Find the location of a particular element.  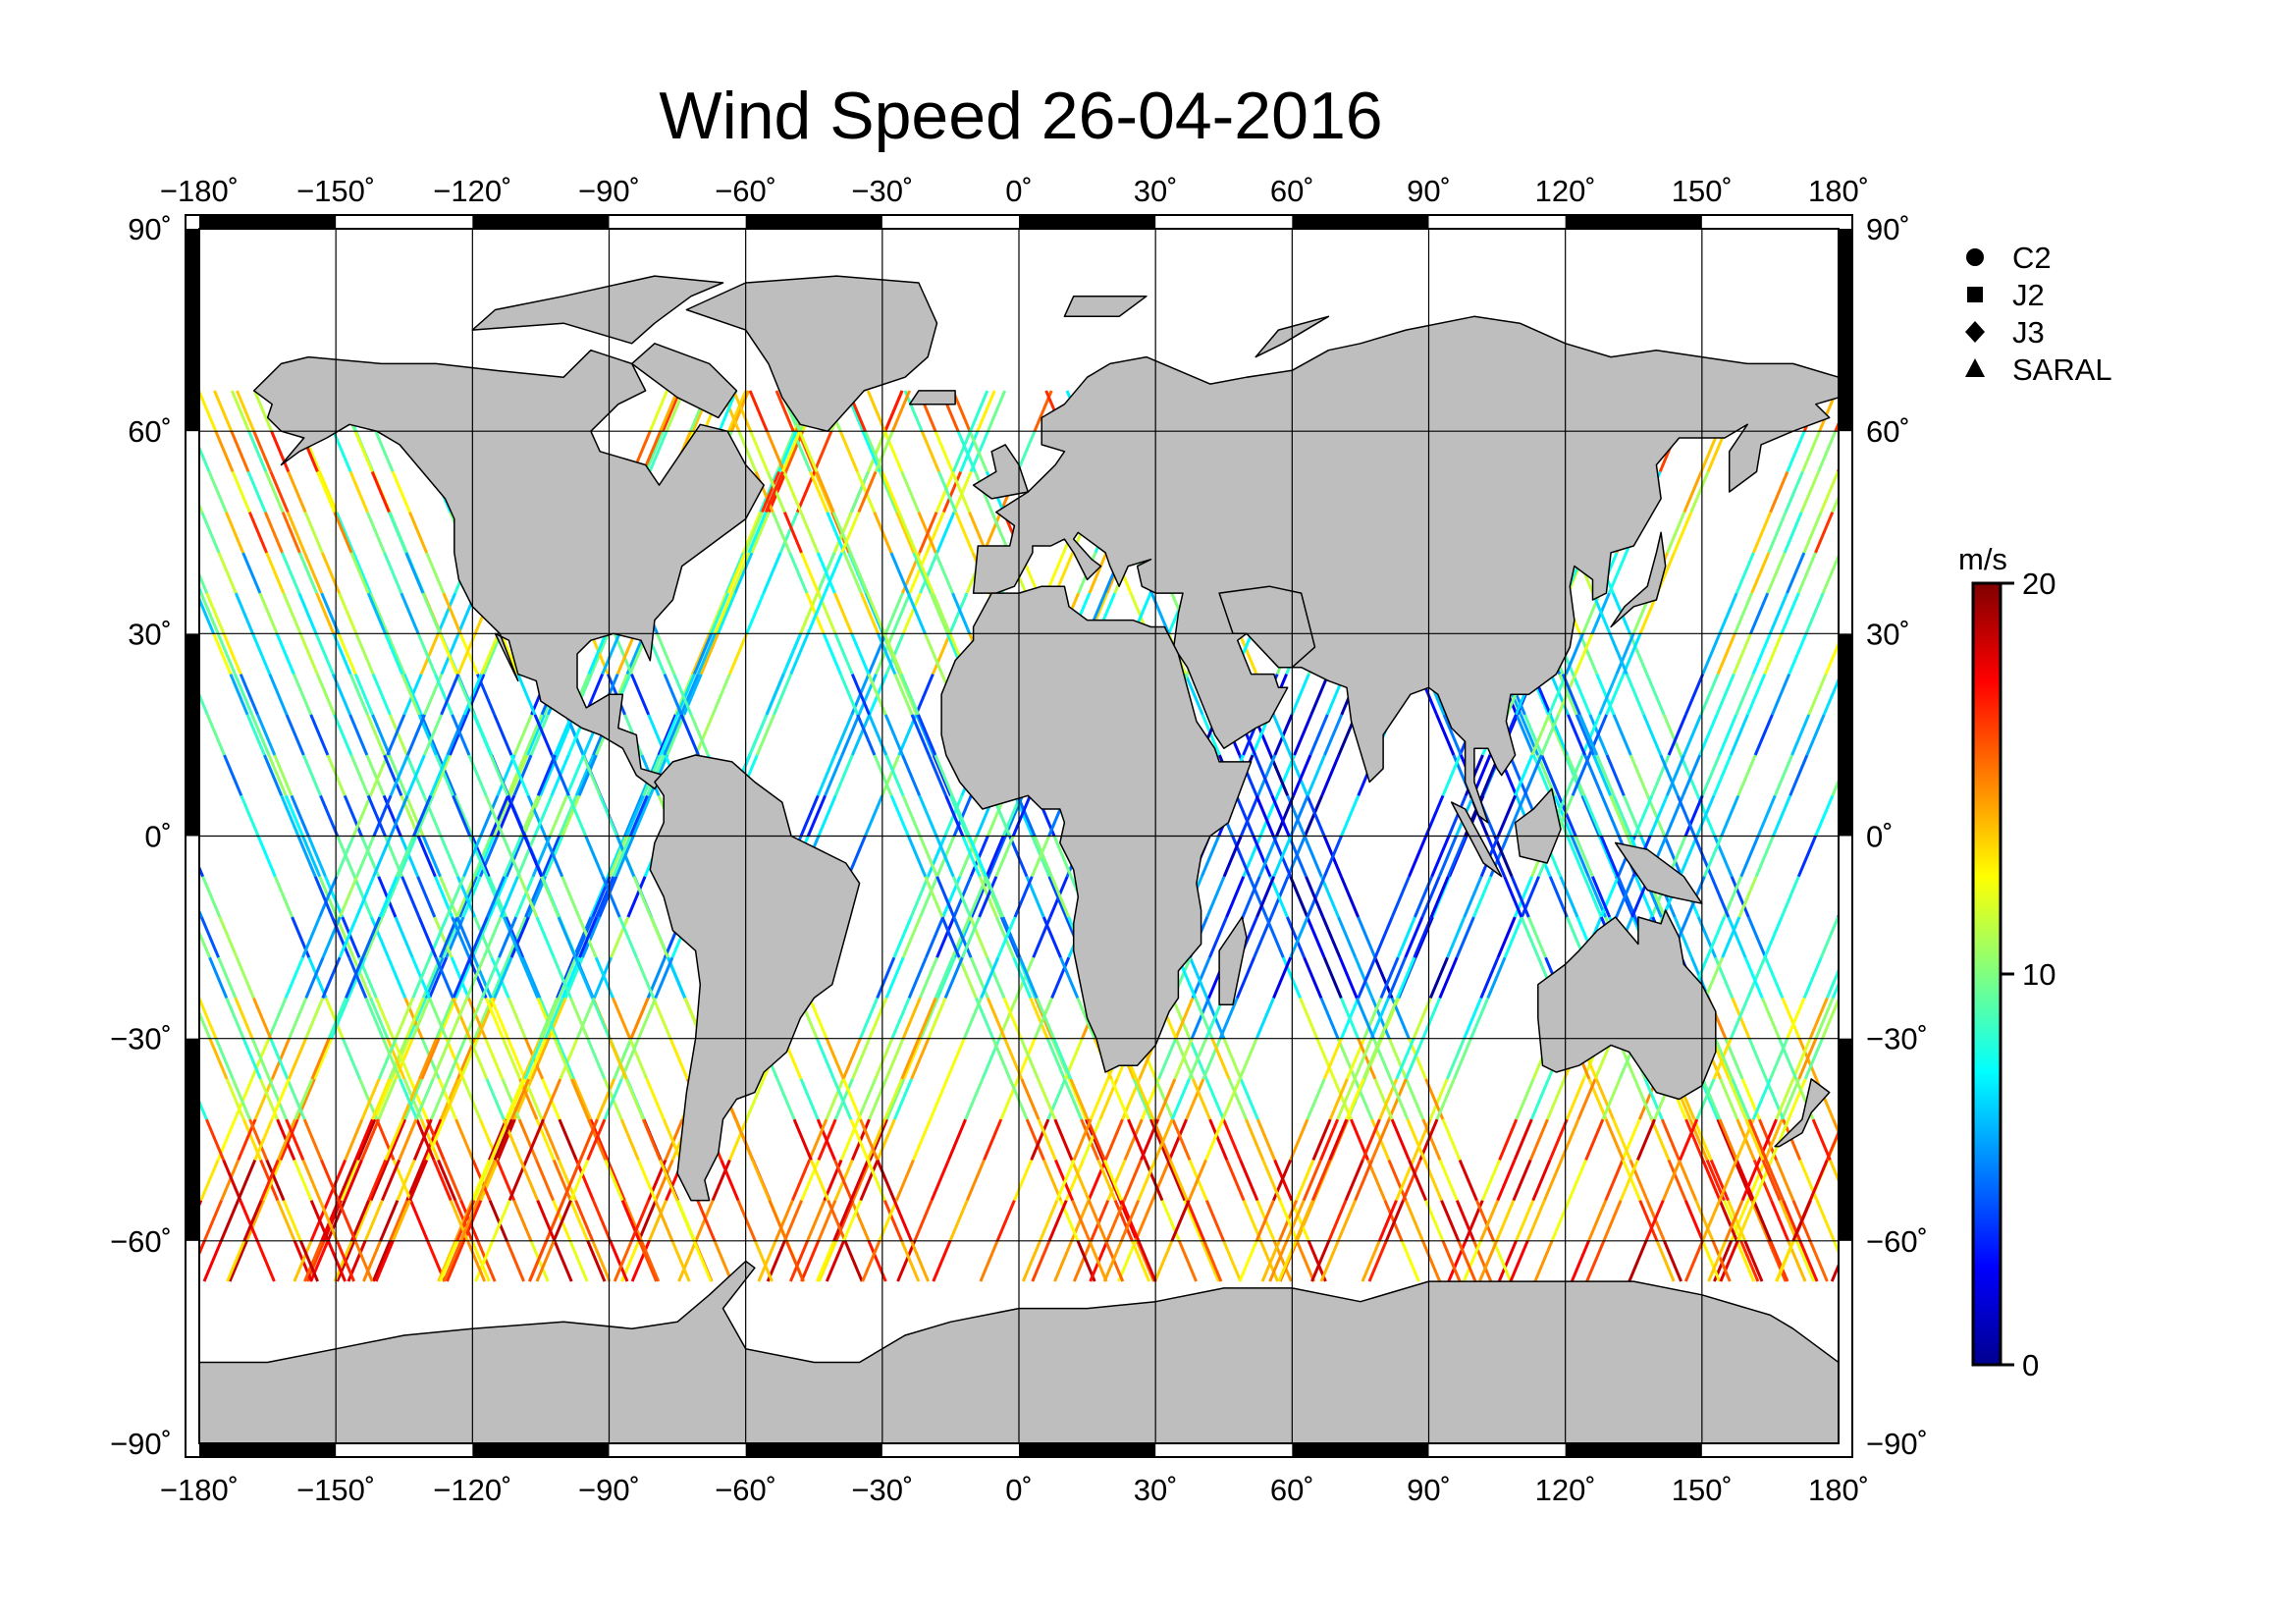

longitude-tick-label: −150˚ is located at coordinates (335, 191).